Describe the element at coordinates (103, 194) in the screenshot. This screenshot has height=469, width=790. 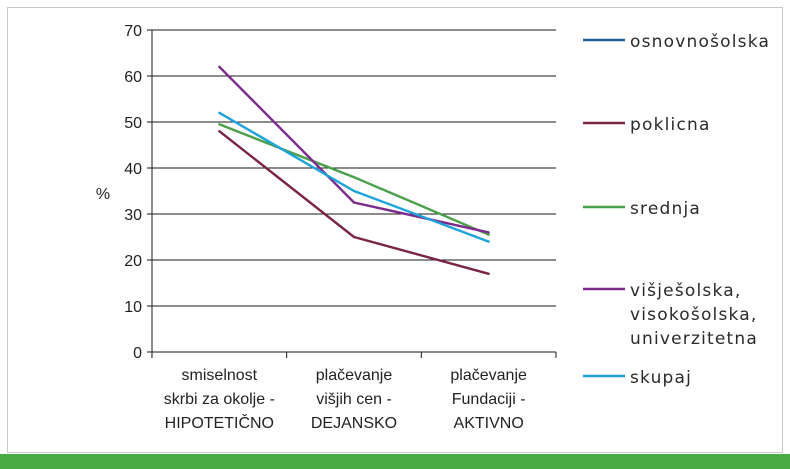
I see `y-axis-title: %` at that location.